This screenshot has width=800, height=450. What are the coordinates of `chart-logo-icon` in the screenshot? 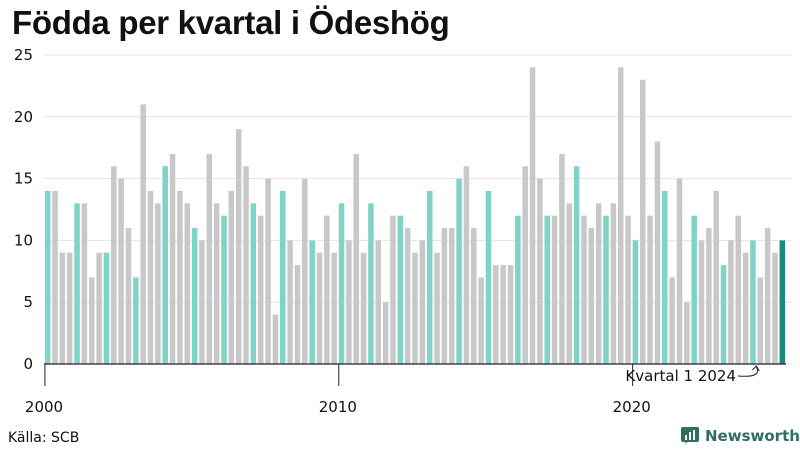 It's located at (690, 436).